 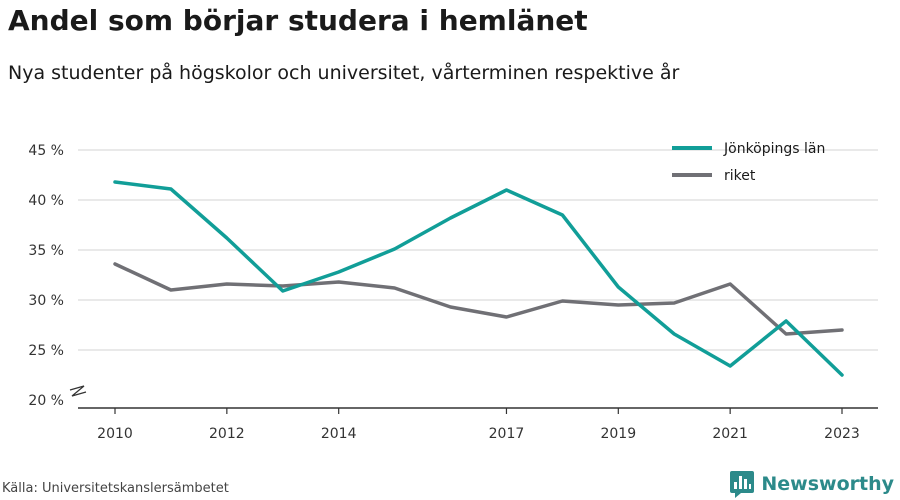 What do you see at coordinates (842, 434) in the screenshot?
I see `x-tick-label: 2023` at bounding box center [842, 434].